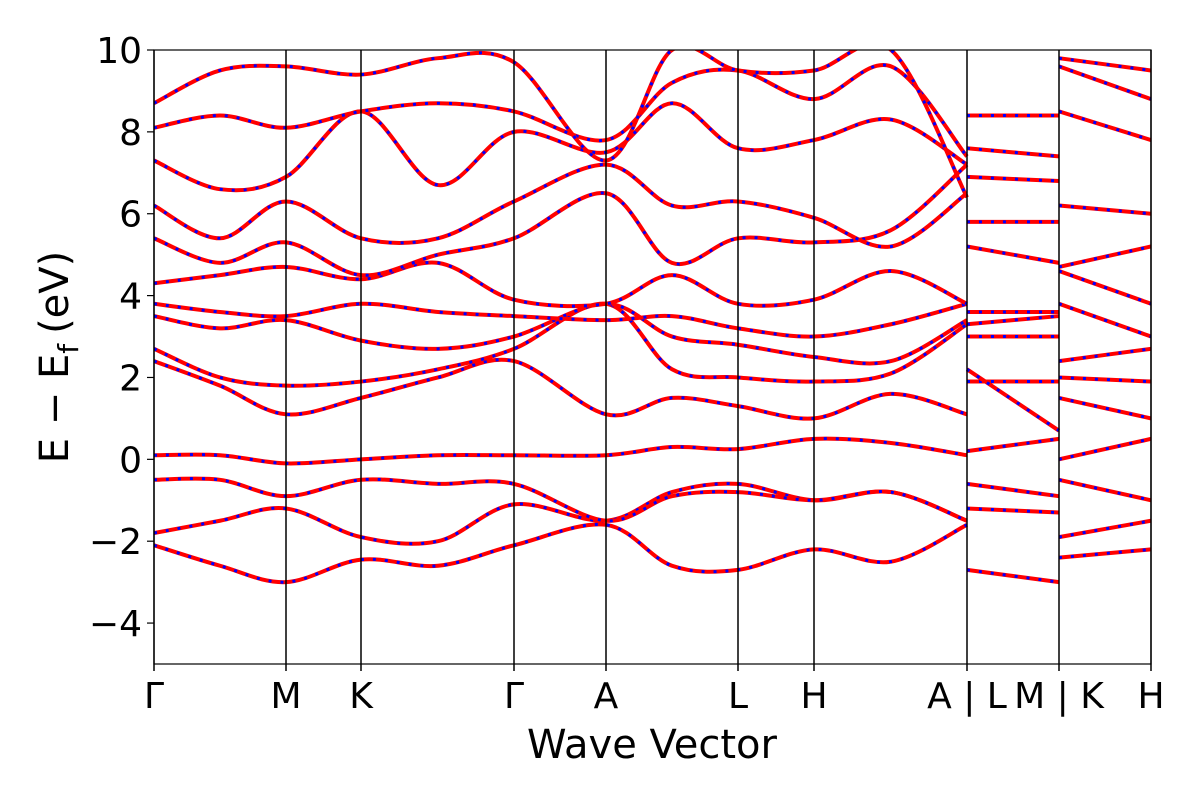 The height and width of the screenshot is (800, 1200). Describe the element at coordinates (115, 624) in the screenshot. I see `y-tick-label: −4` at that location.